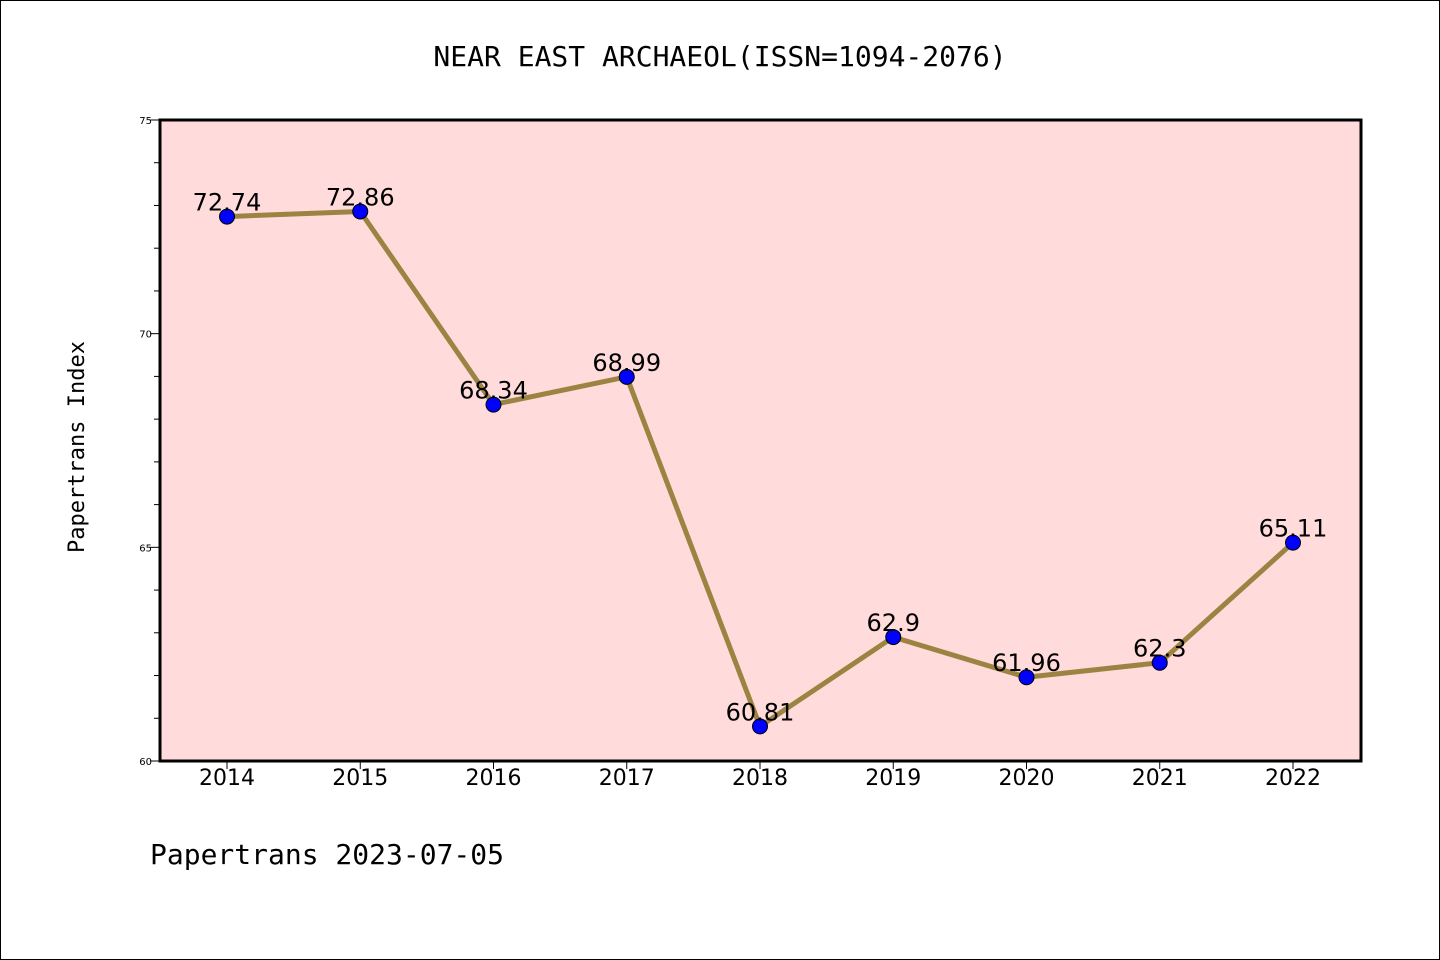  Describe the element at coordinates (360, 778) in the screenshot. I see `x-tick-label: 2015` at that location.